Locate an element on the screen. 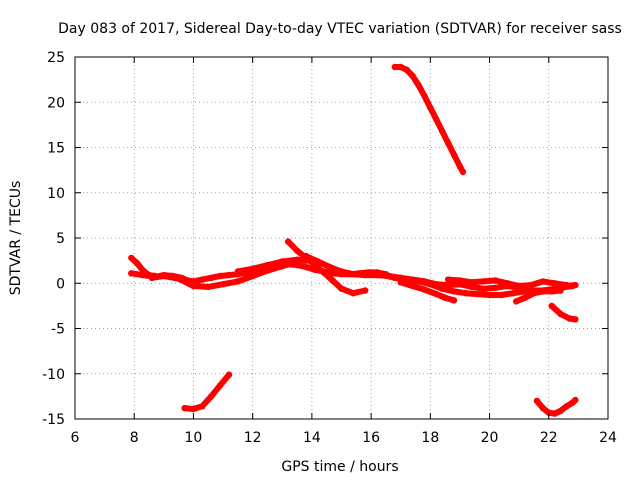  x-tick-label: 12 is located at coordinates (253, 438).